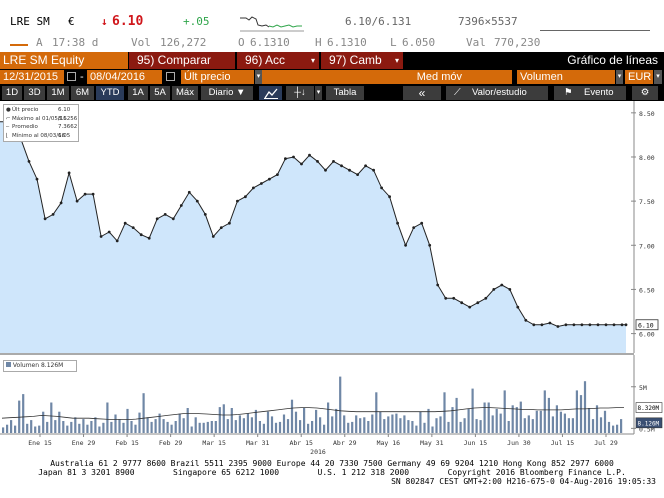 This screenshot has width=664, height=498. Describe the element at coordinates (138, 93) in the screenshot. I see `range-1a-button: 1A` at that location.